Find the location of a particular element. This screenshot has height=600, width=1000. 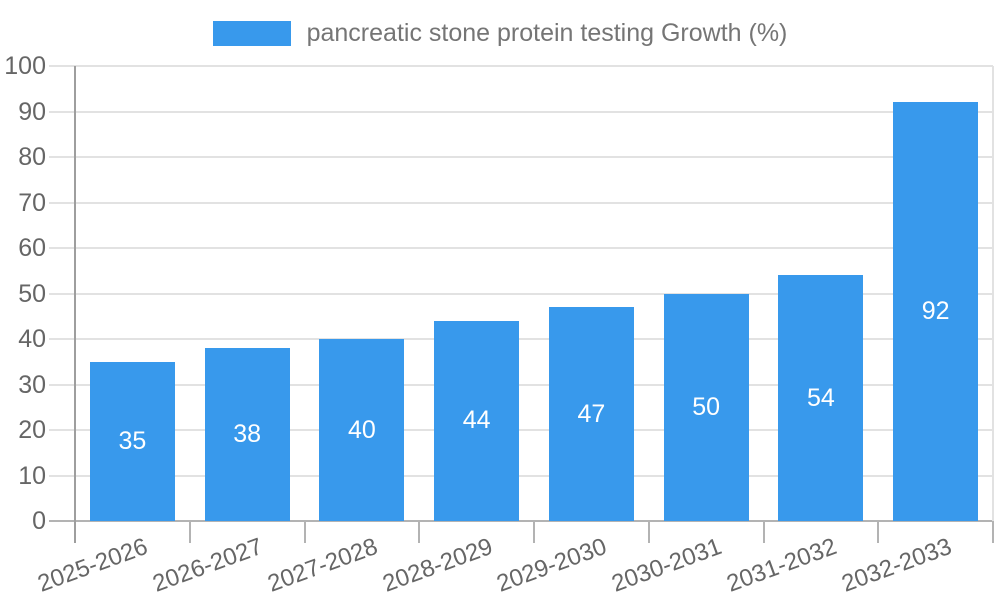

y-axis-tick-label: 20 is located at coordinates (32, 430).